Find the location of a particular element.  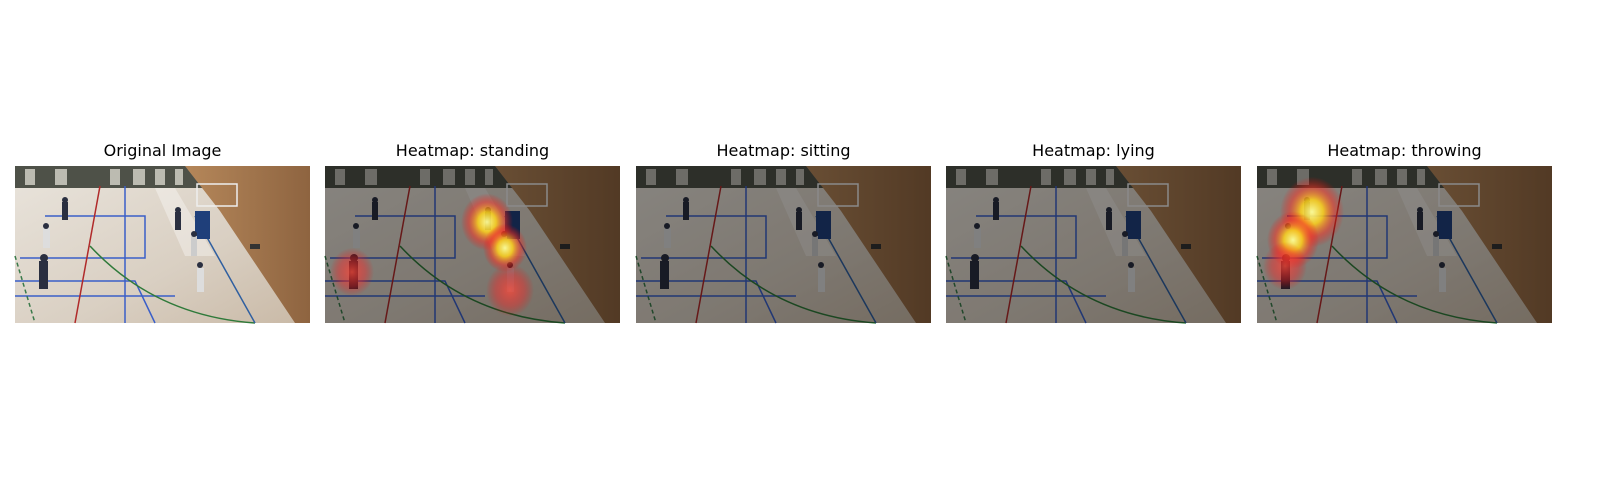

panel-title: Heatmap: lying is located at coordinates (1093, 150).